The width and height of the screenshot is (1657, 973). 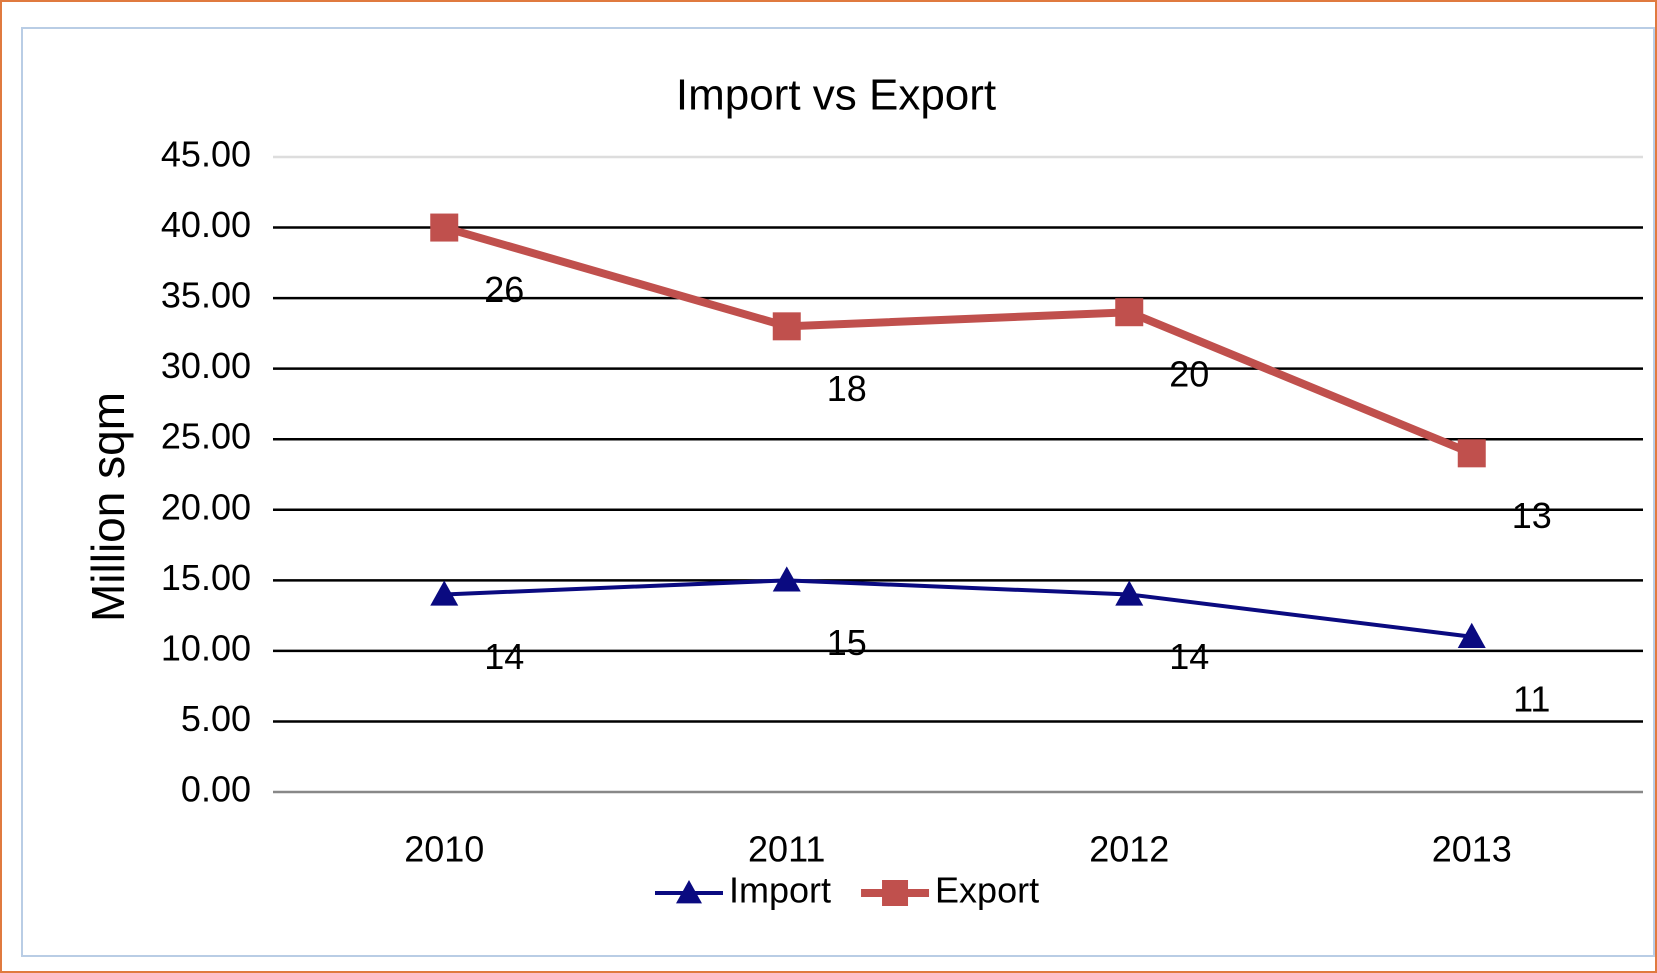 I want to click on y-tick-label: 30.00, so click(x=206, y=365).